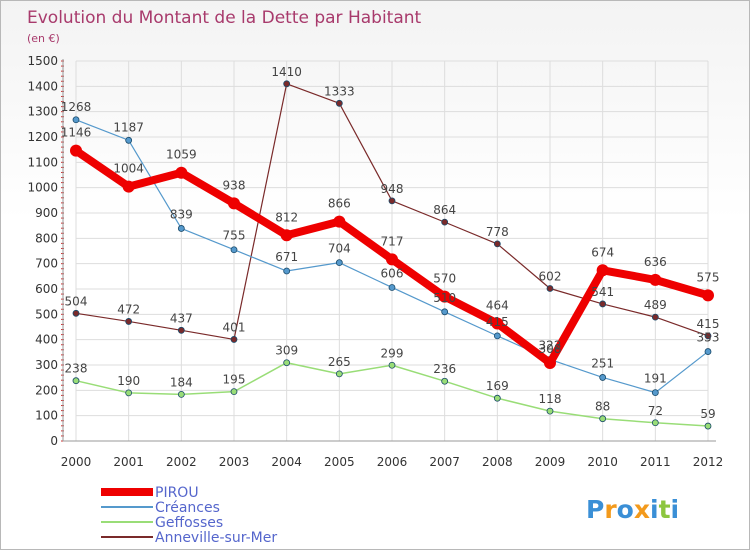  Describe the element at coordinates (602, 363) in the screenshot. I see `data-label-cr-ances: 251` at that location.